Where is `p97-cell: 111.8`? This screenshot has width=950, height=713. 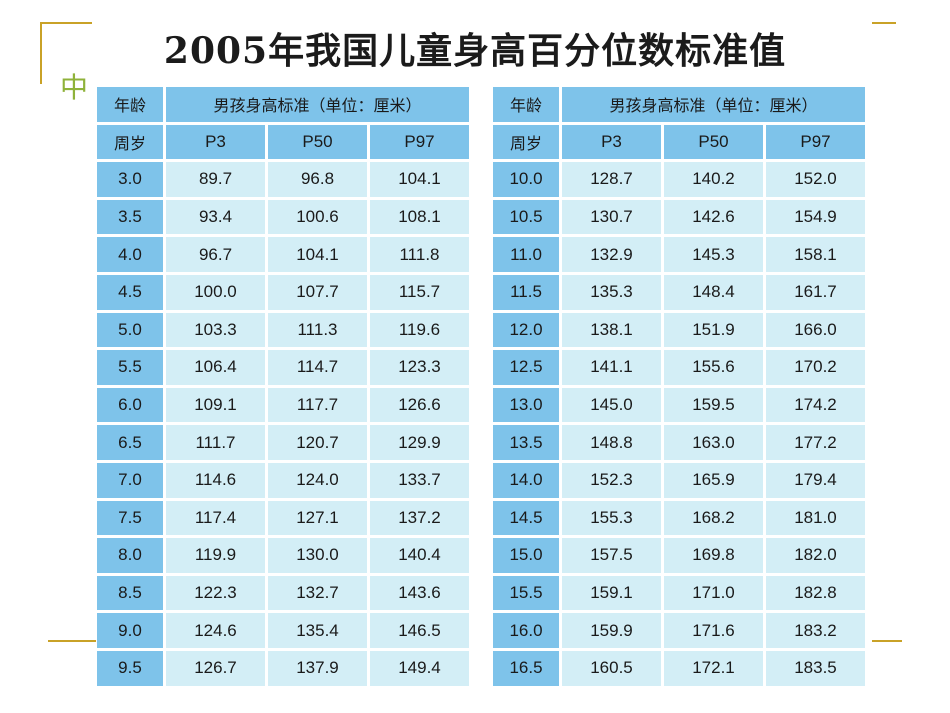
p97-cell: 111.8 is located at coordinates (419, 254).